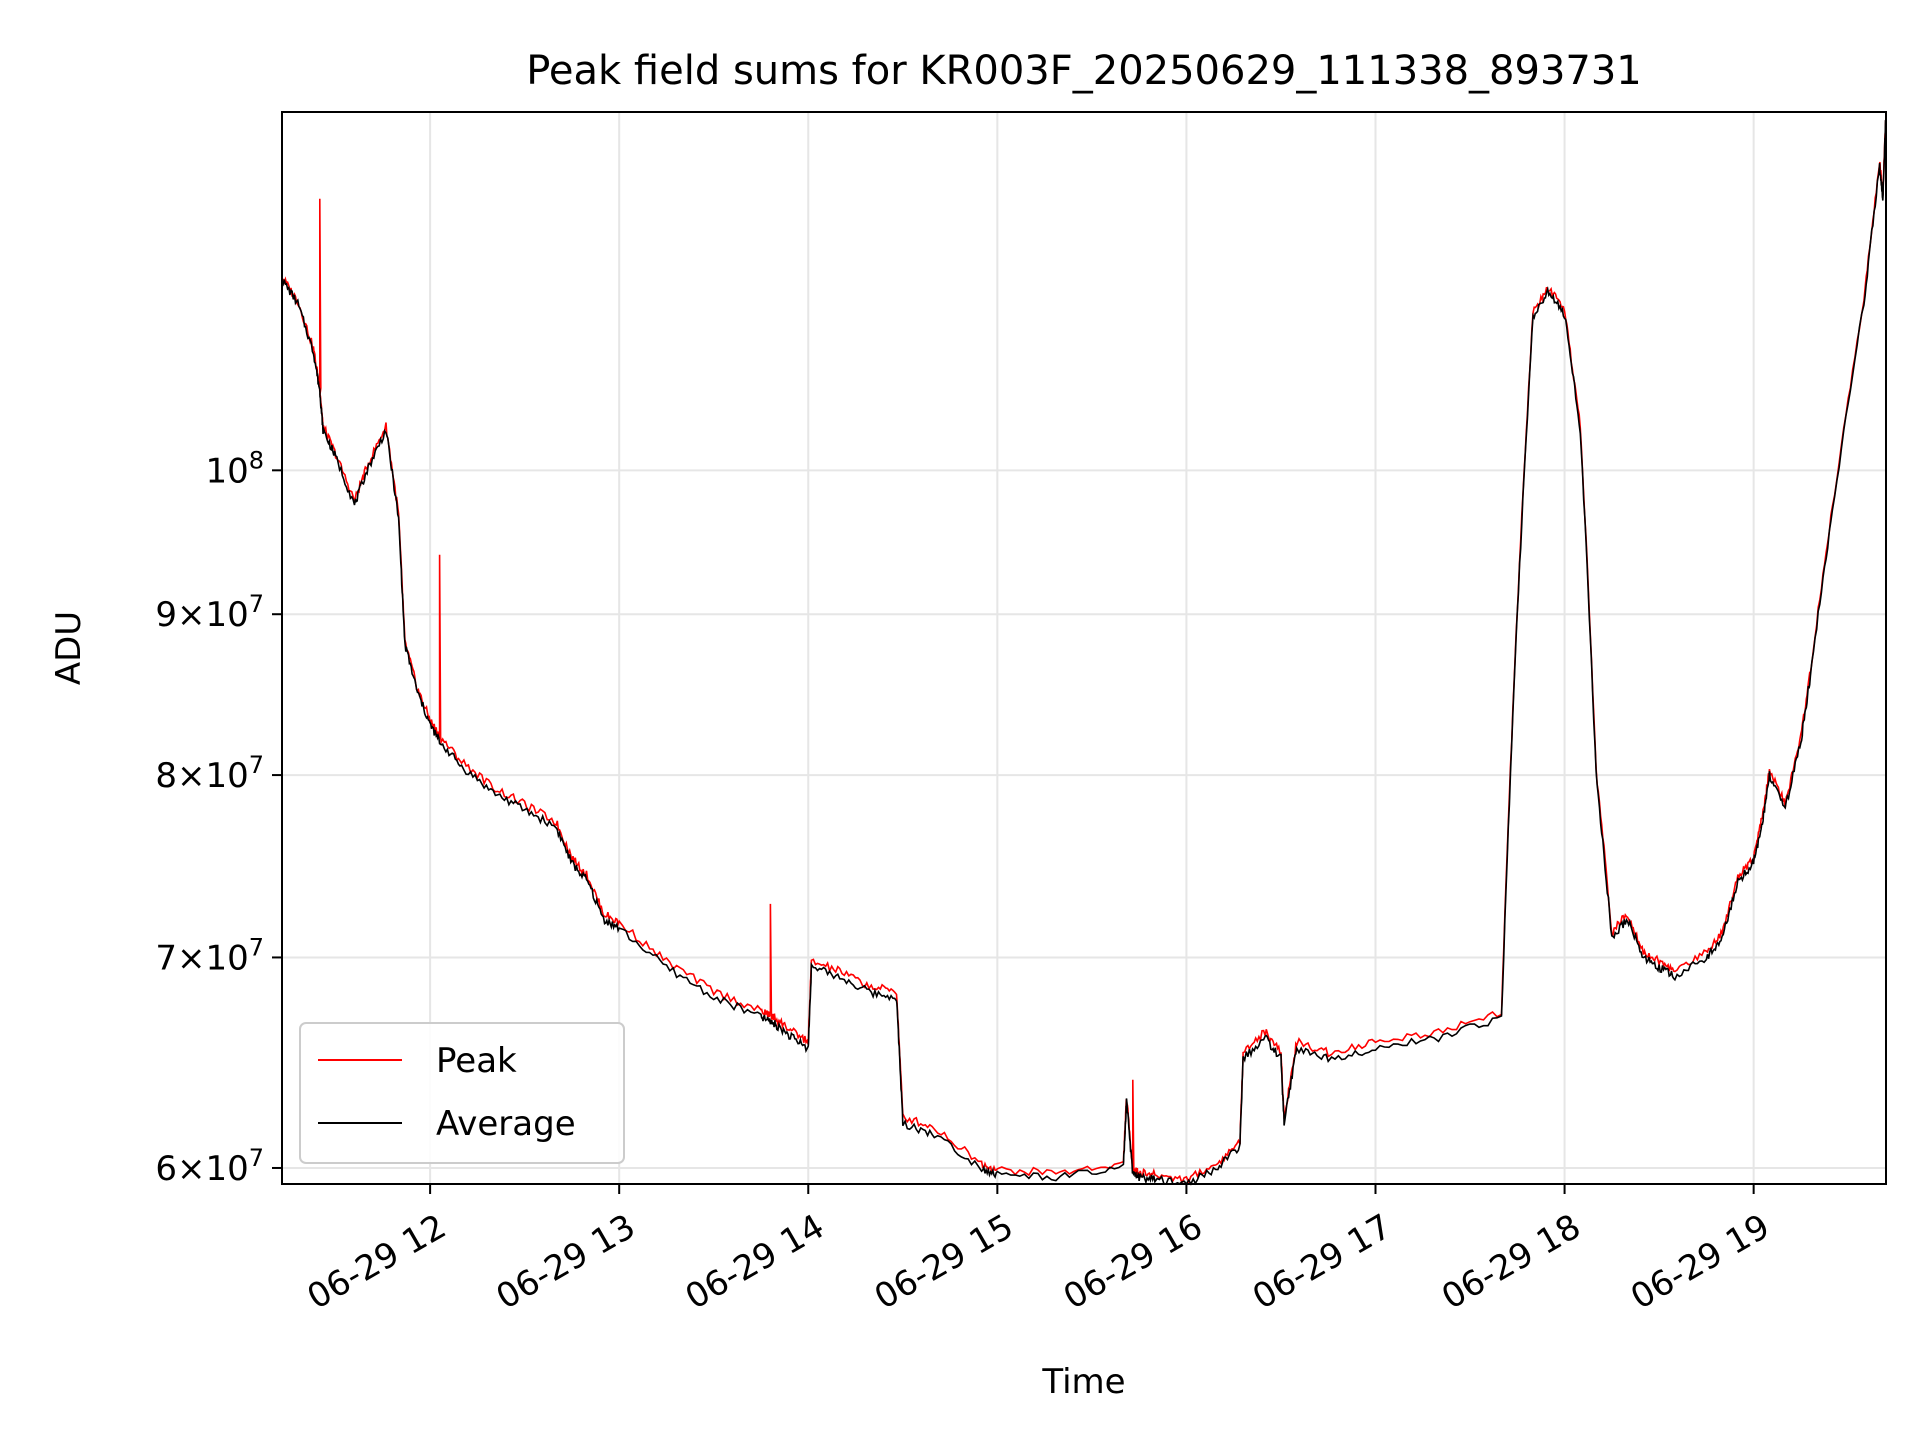 Image resolution: width=1920 pixels, height=1440 pixels. What do you see at coordinates (209, 955) in the screenshot?
I see `y-tick-label: 7×107` at bounding box center [209, 955].